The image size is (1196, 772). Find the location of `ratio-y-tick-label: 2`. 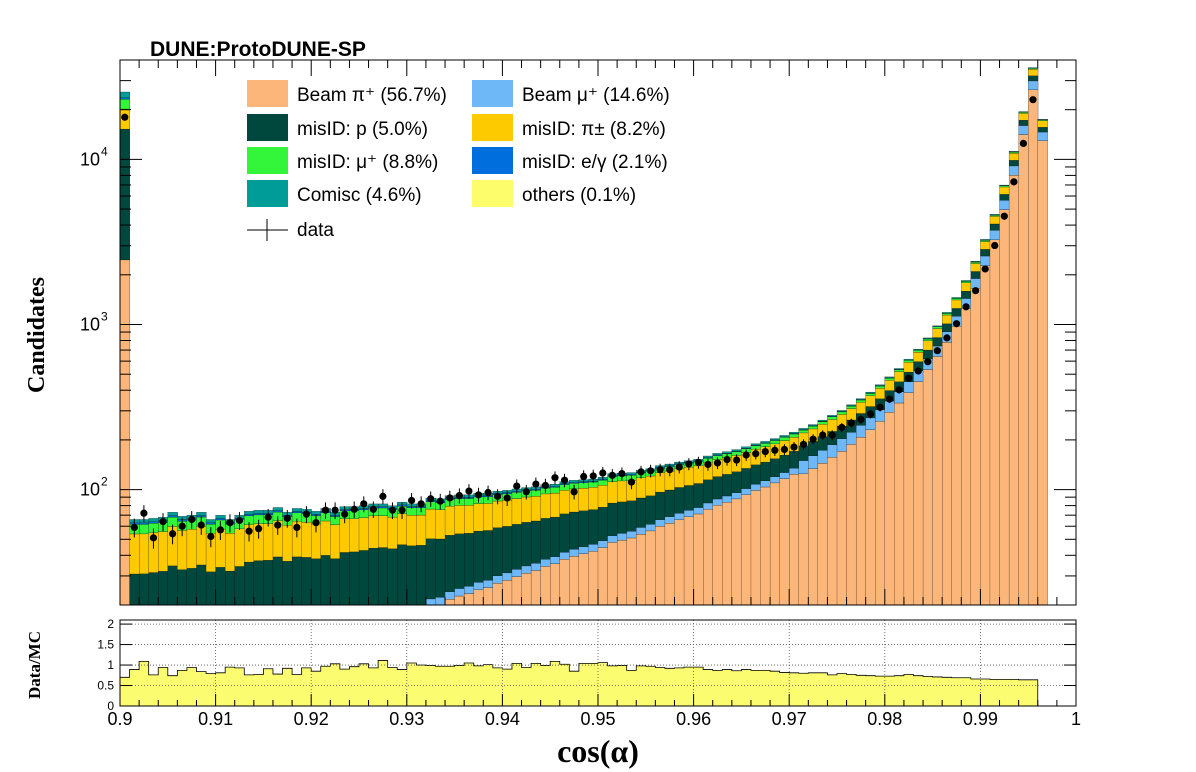

ratio-y-tick-label: 2 is located at coordinates (110, 624).